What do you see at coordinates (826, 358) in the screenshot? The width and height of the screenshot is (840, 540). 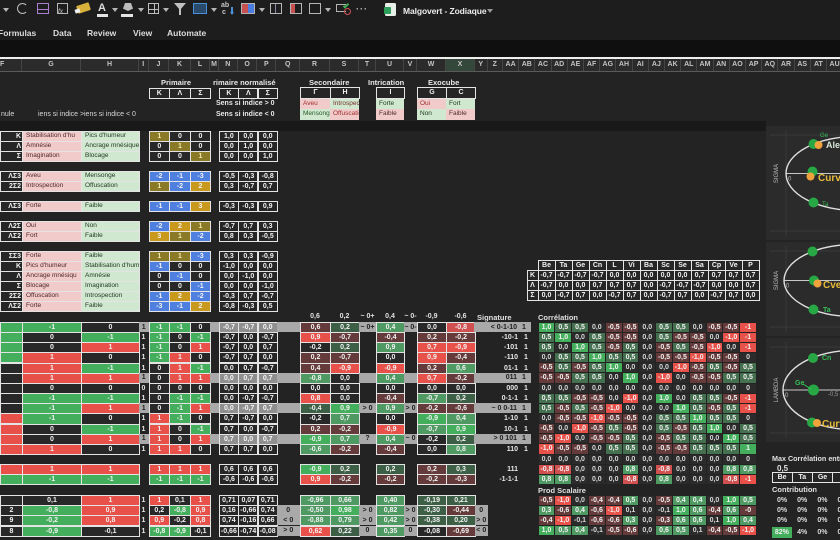 I see `svg-text: Cn` at bounding box center [826, 358].